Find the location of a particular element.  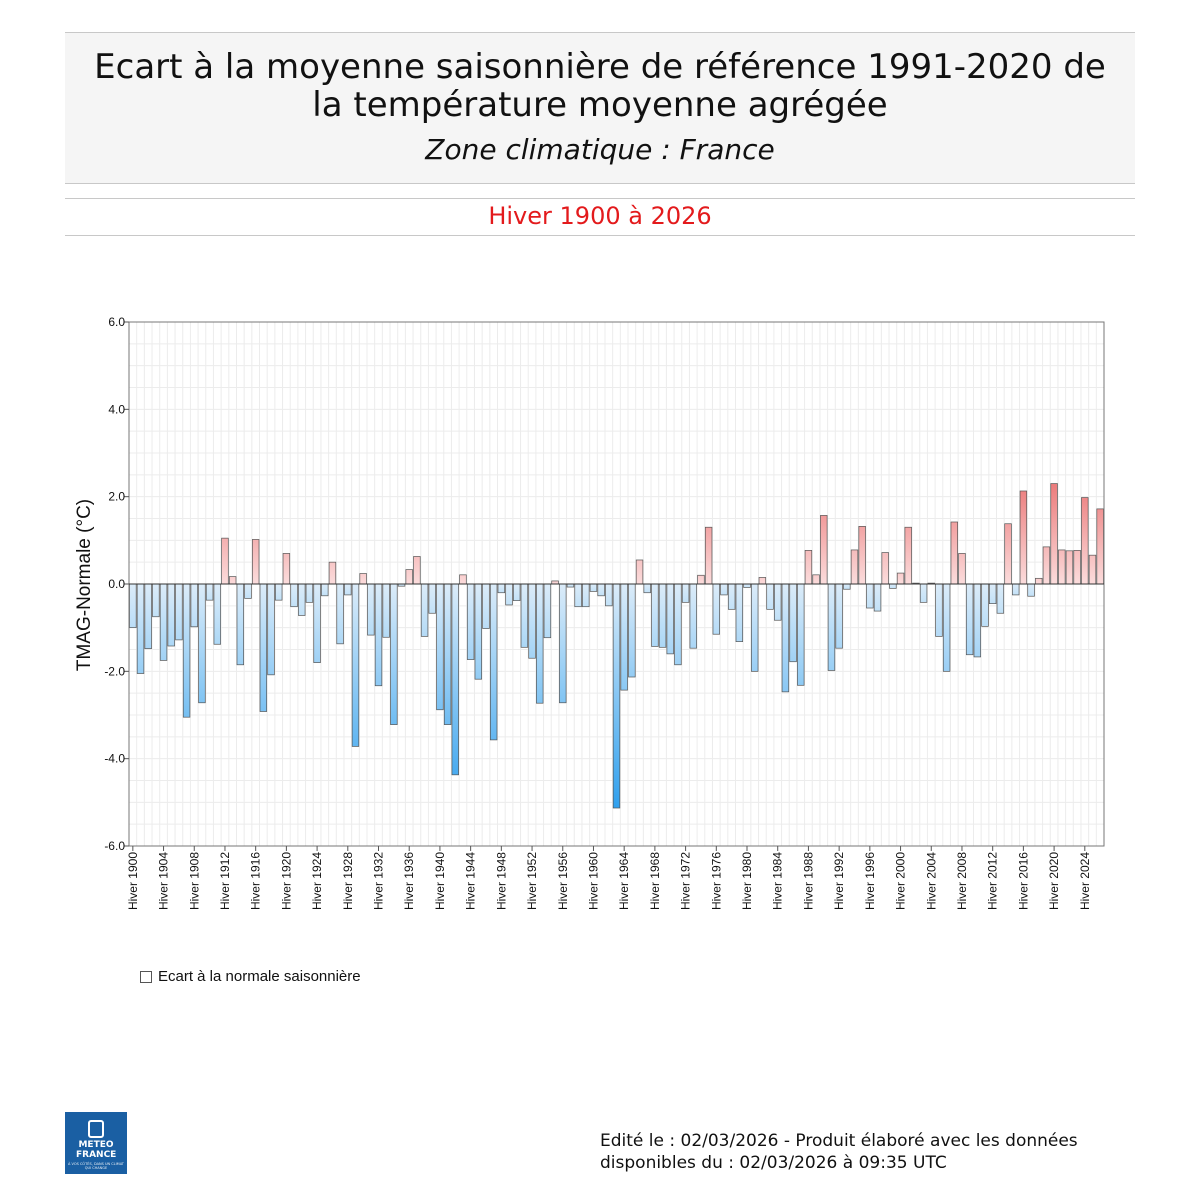

bar-1953 is located at coordinates (540, 643).